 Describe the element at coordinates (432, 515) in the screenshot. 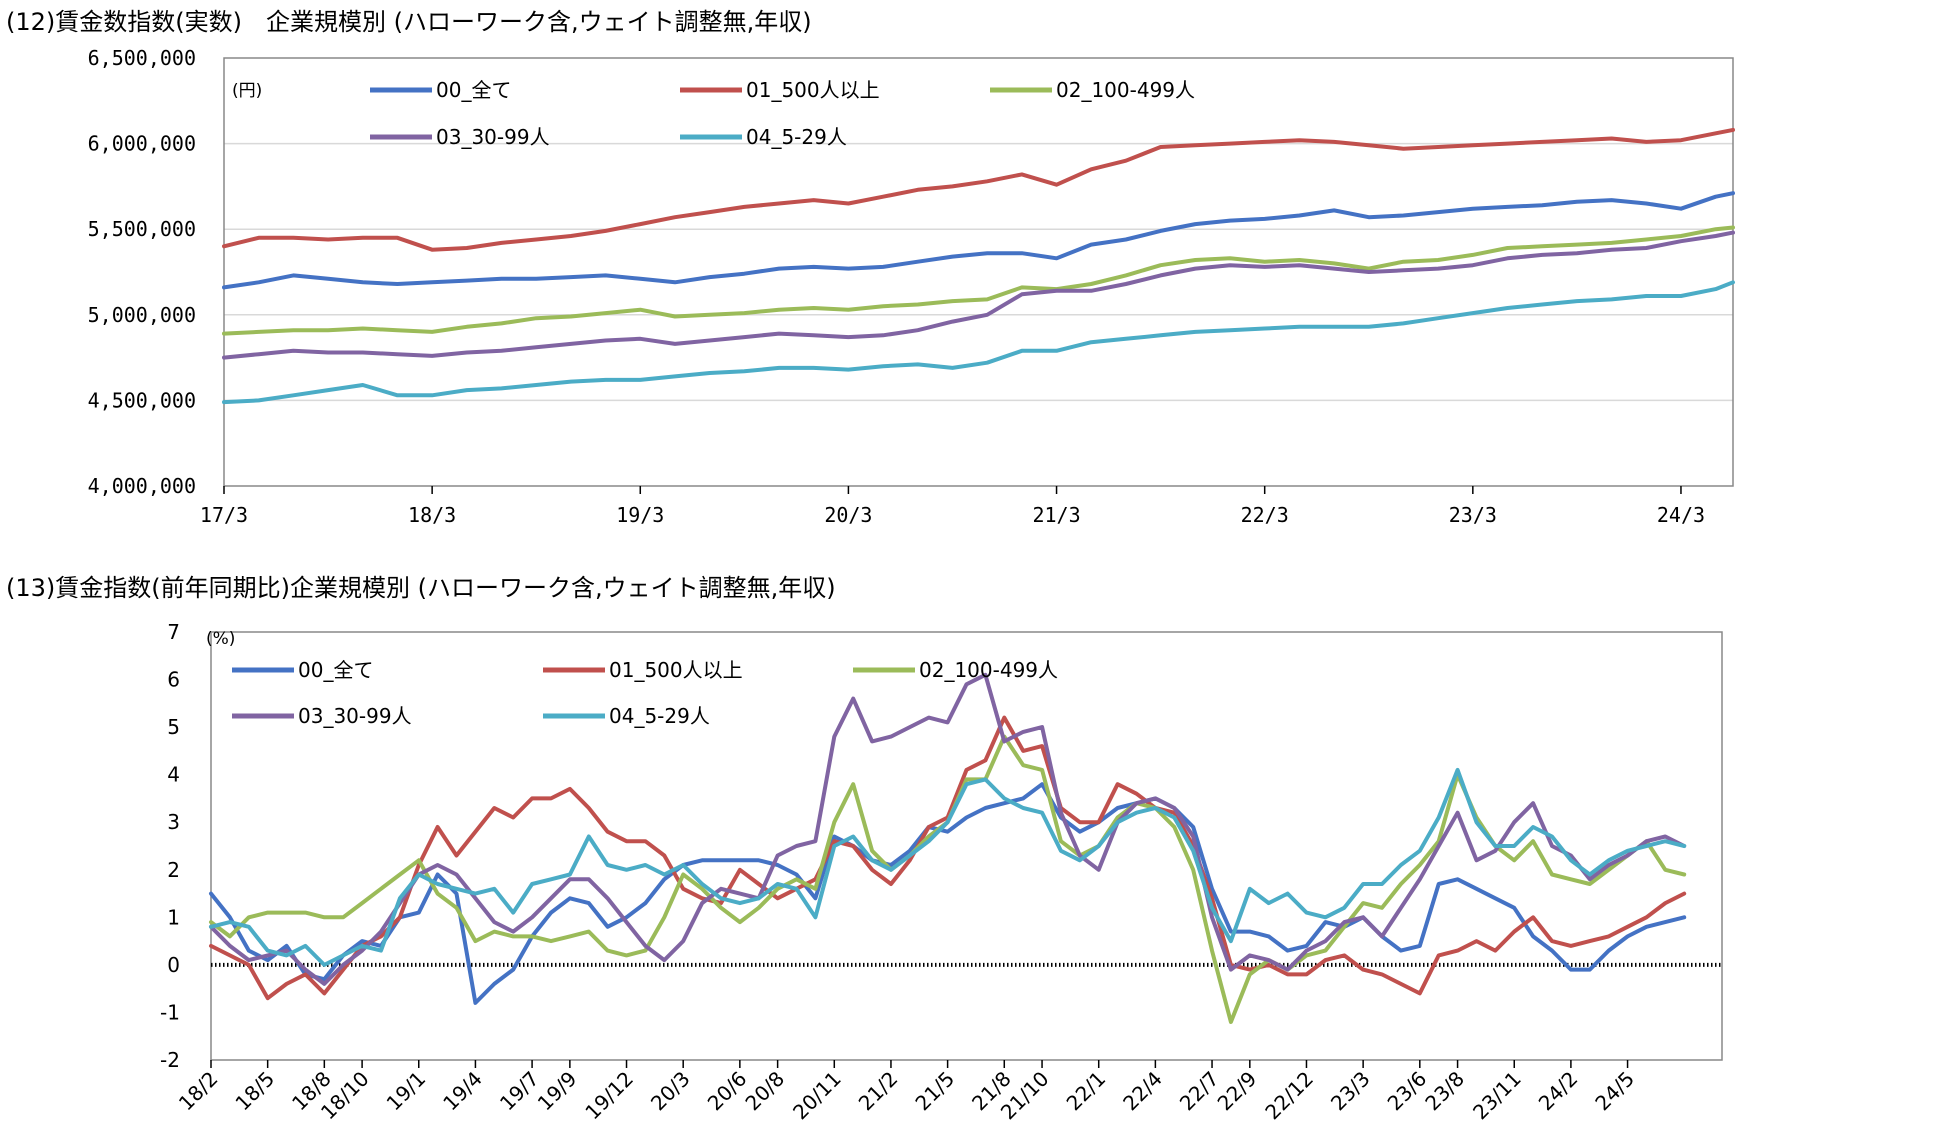

I see `x-tick-label: 18/3` at that location.